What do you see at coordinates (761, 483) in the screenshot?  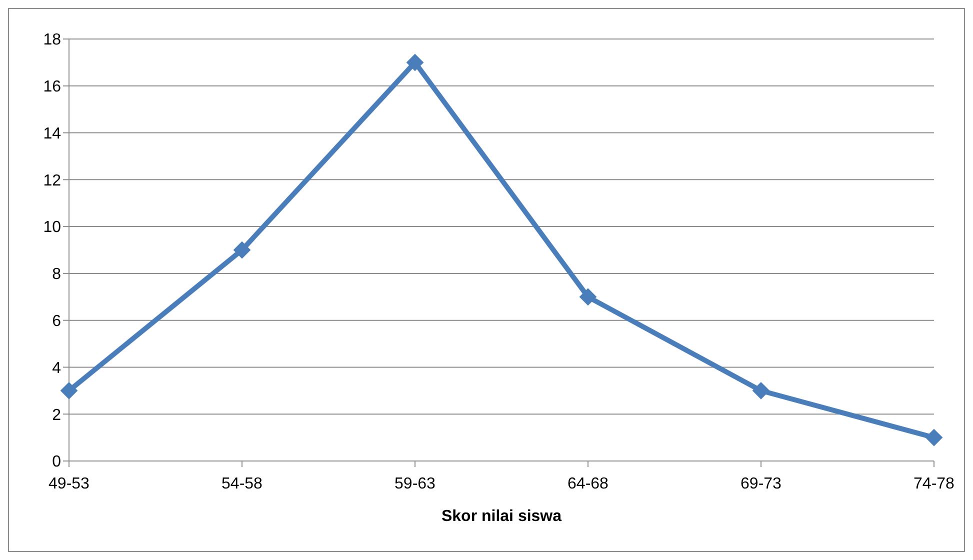 I see `x-tick-label: 69-73` at bounding box center [761, 483].